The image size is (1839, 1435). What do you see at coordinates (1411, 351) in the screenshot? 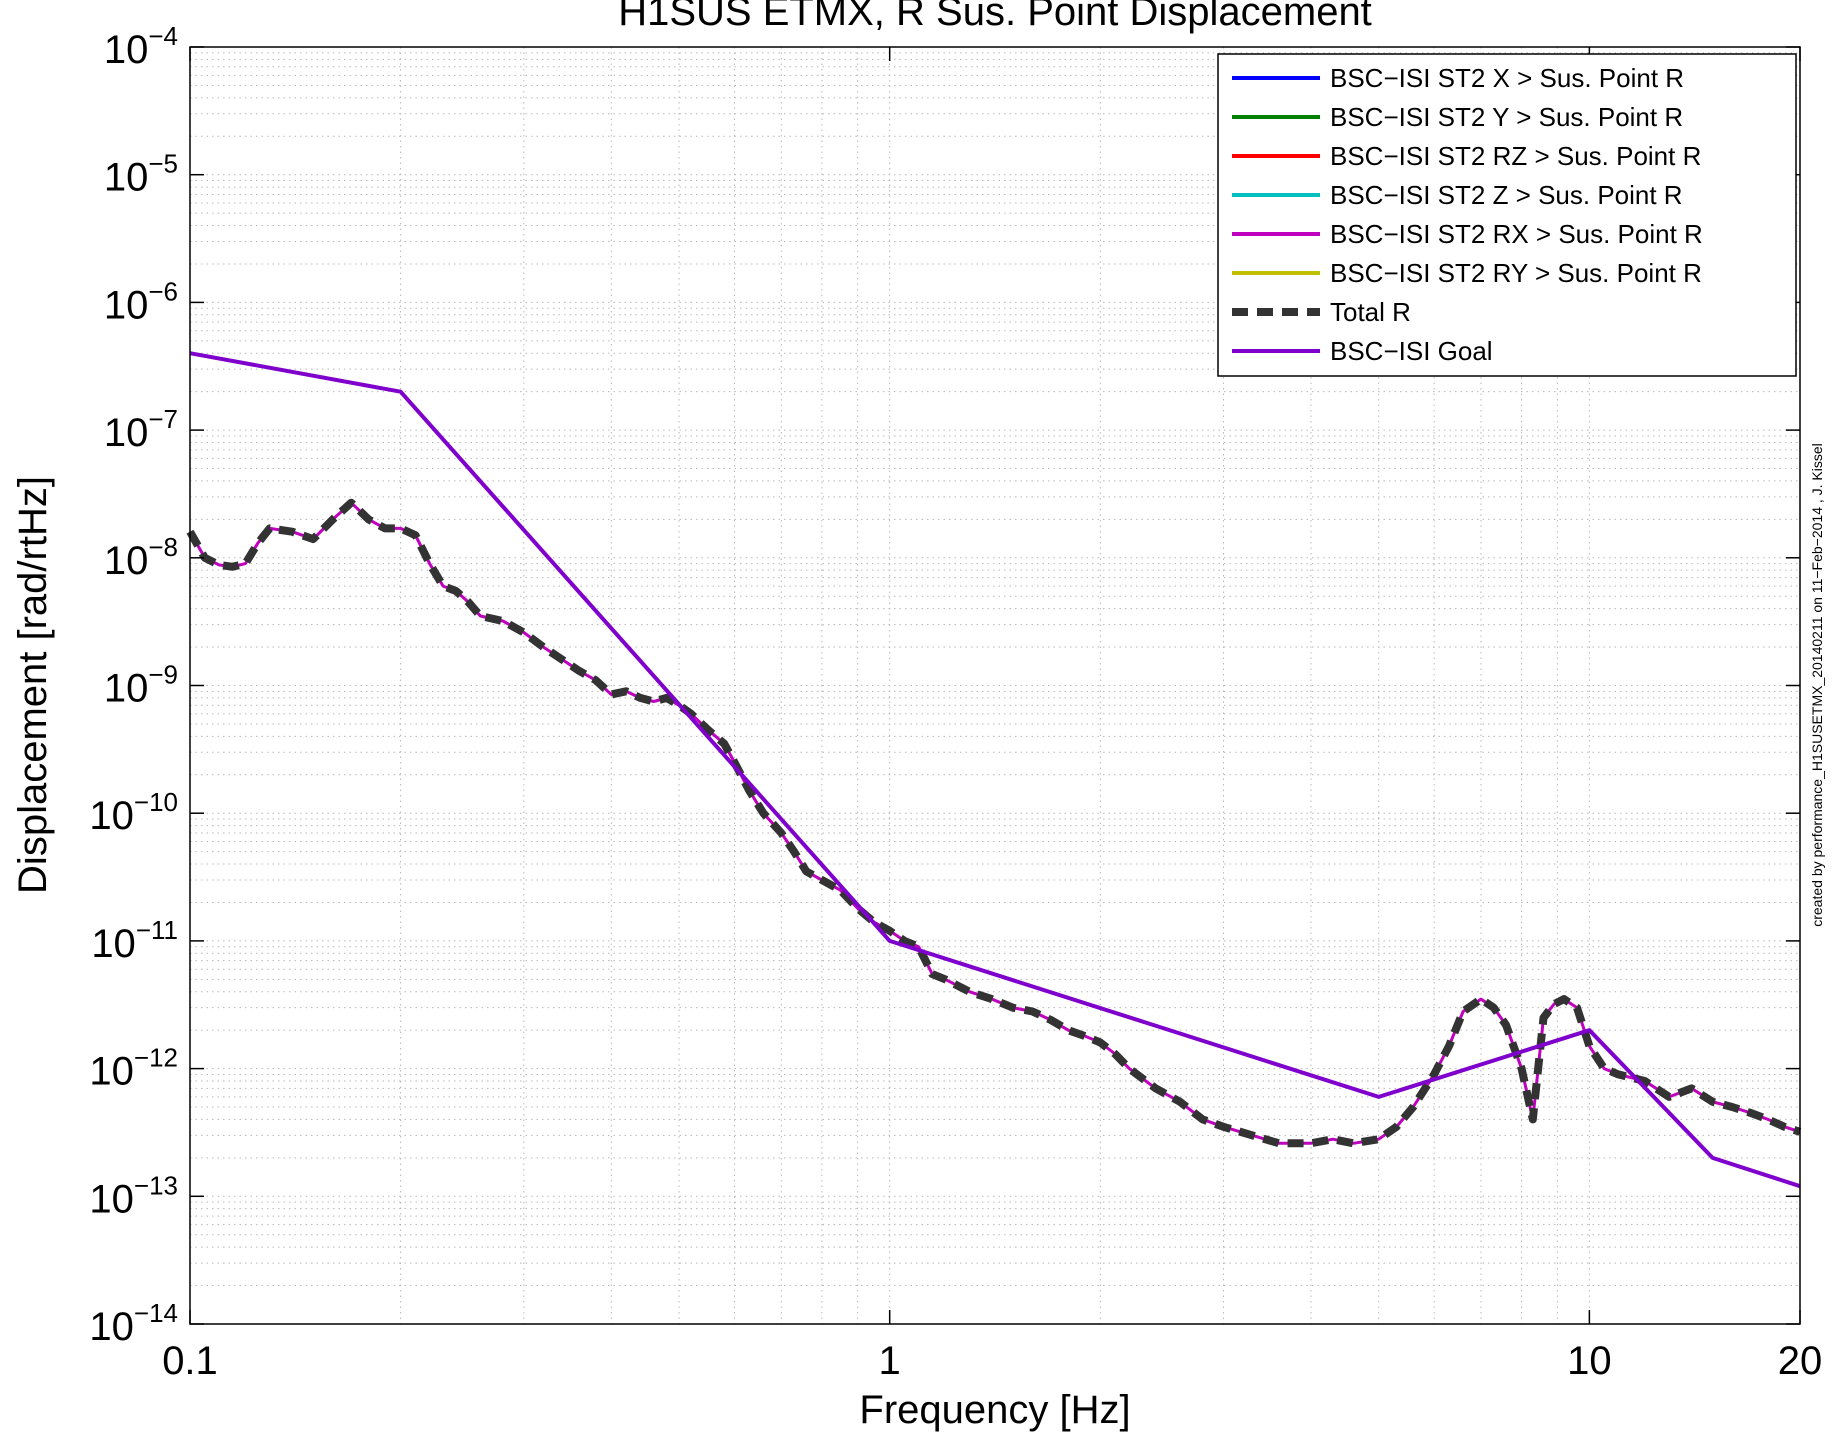
I see `legend-entry-label: BSC−ISI Goal` at bounding box center [1411, 351].